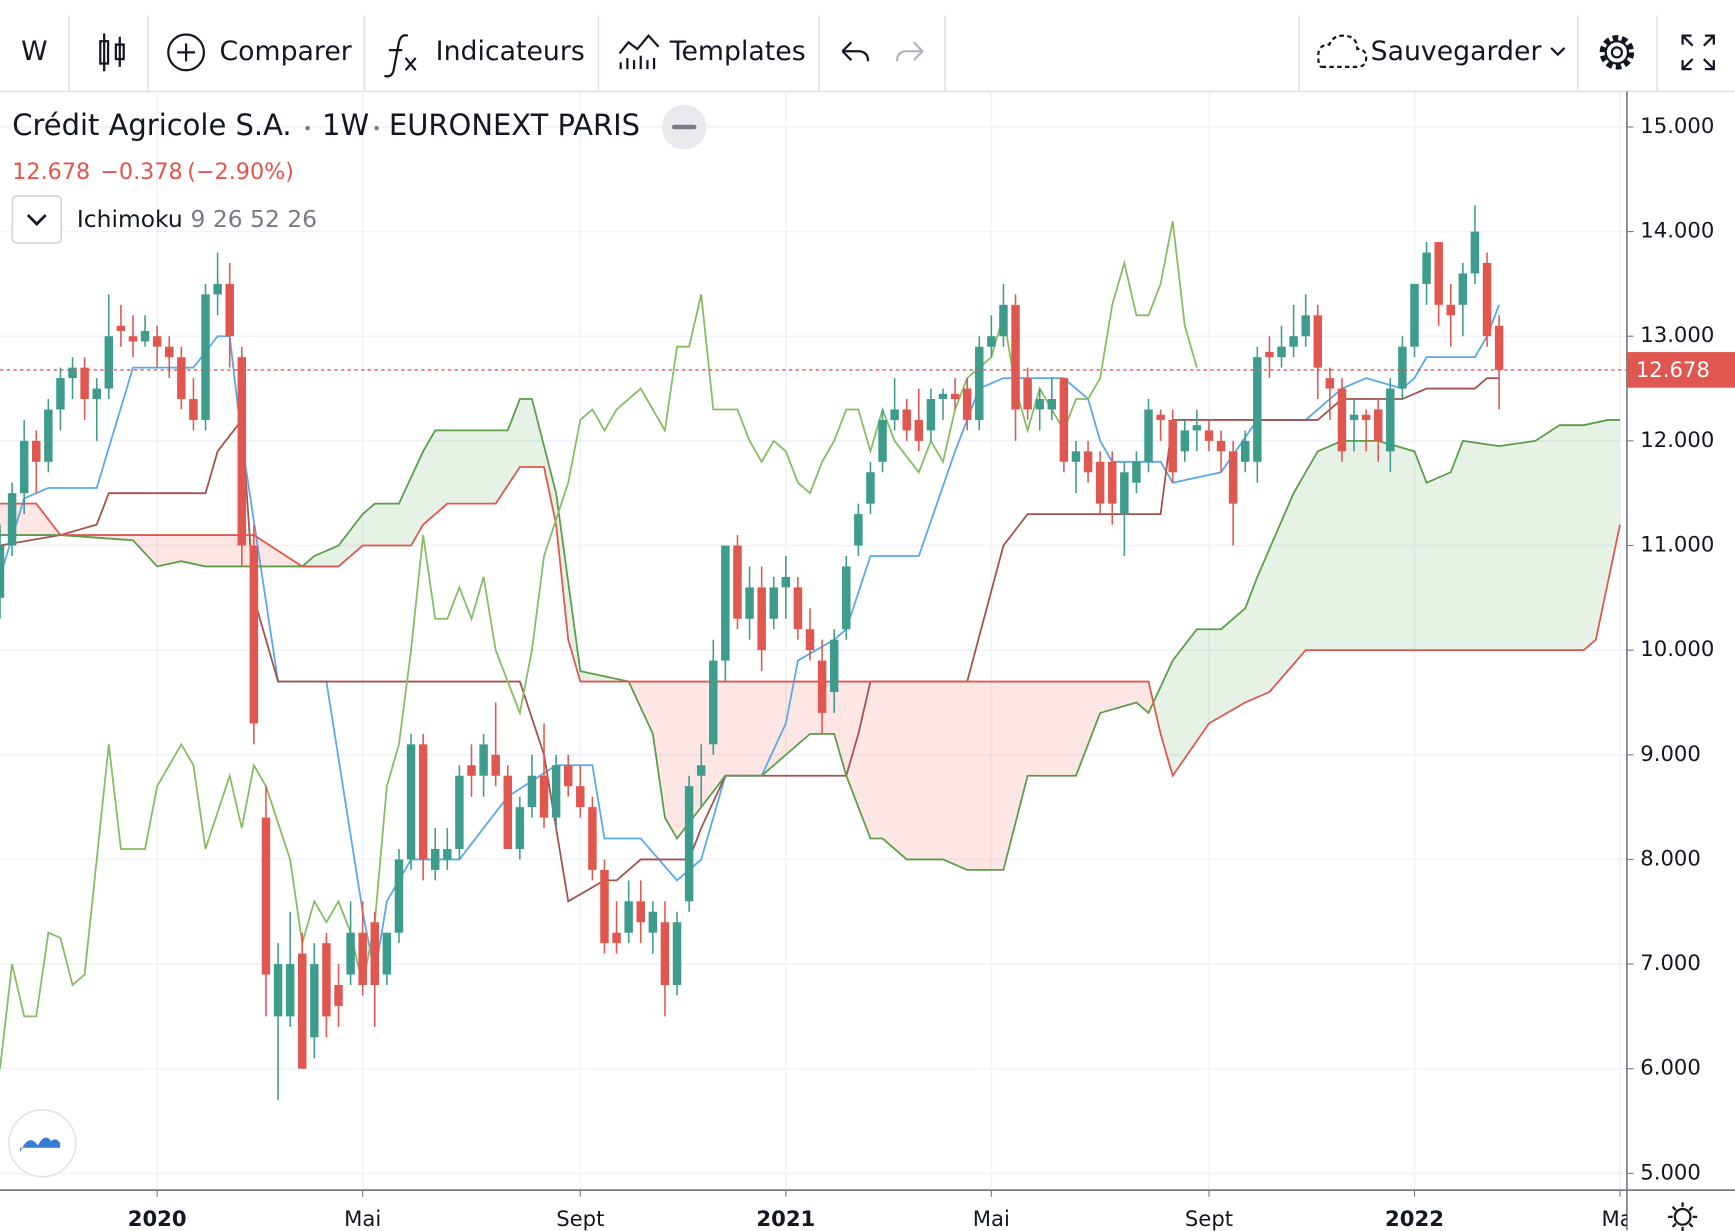 The height and width of the screenshot is (1231, 1735). Describe the element at coordinates (286, 51) in the screenshot. I see `compare-label: Comparer` at that location.